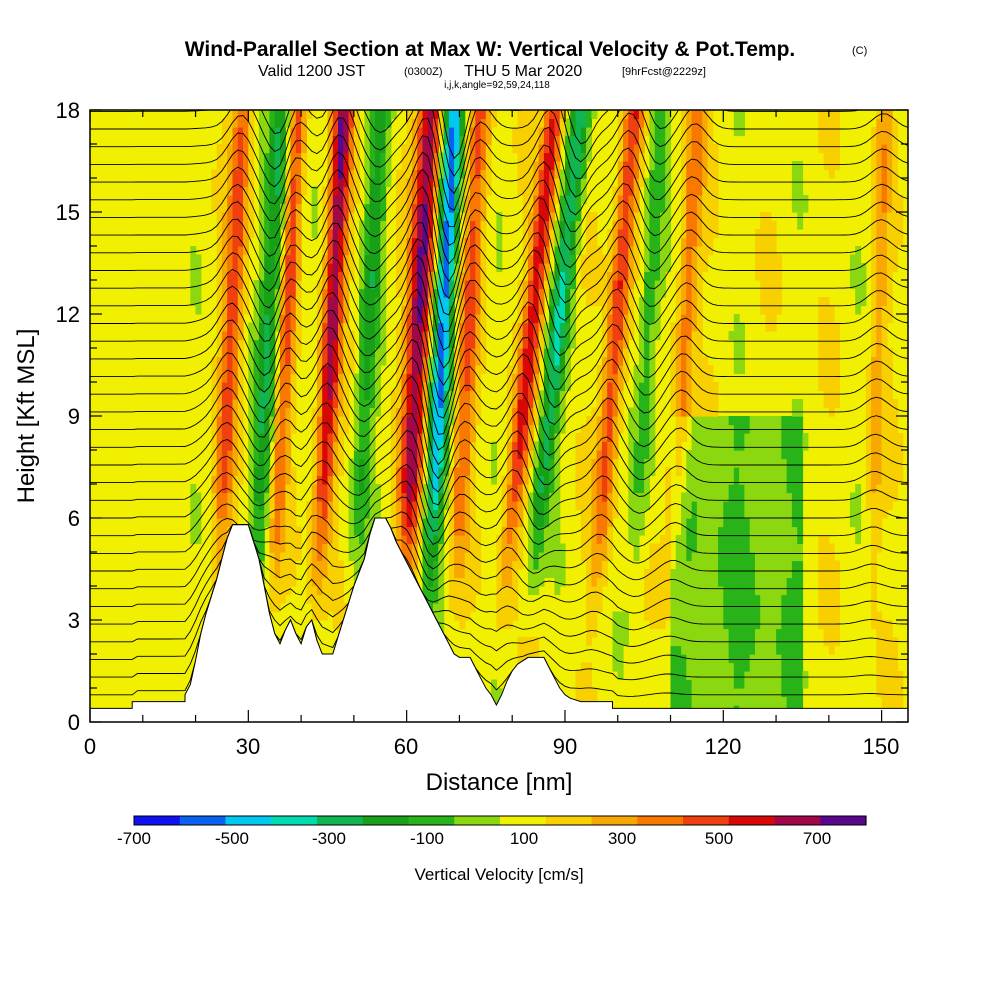 The height and width of the screenshot is (1000, 1000). Describe the element at coordinates (497, 85) in the screenshot. I see `grid-indices: i,j,k,angle=92,59,24,118` at that location.